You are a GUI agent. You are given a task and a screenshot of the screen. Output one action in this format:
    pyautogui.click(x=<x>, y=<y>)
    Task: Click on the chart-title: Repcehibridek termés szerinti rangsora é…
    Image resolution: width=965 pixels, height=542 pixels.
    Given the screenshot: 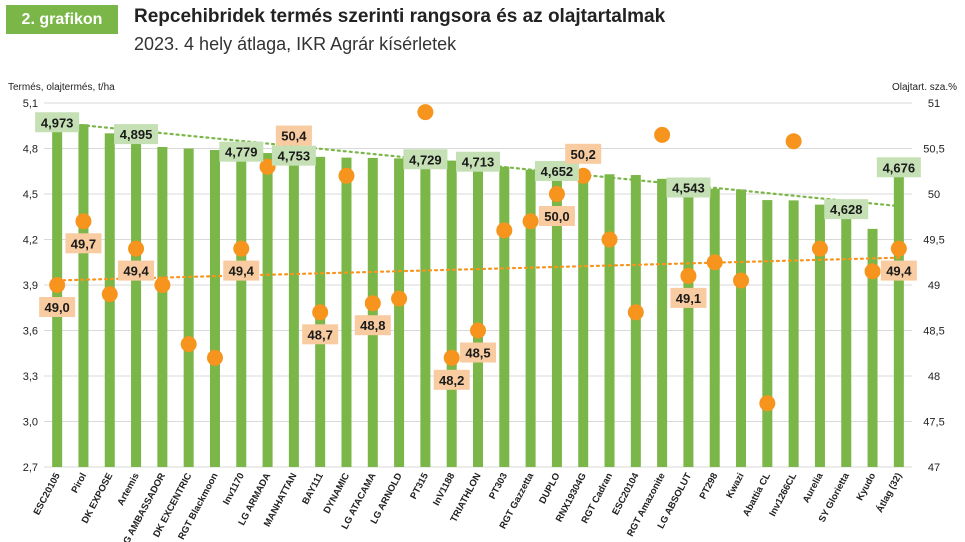 What is the action you would take?
    pyautogui.click(x=400, y=16)
    